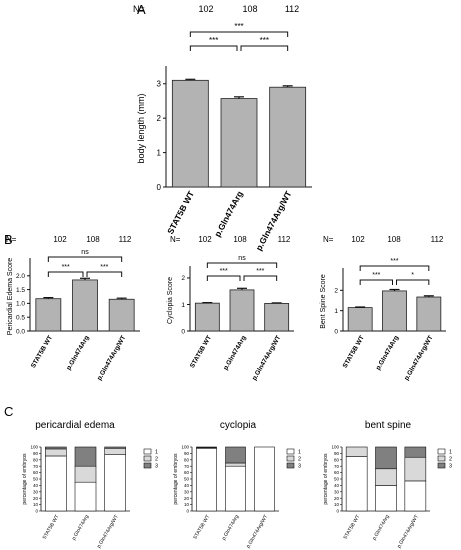 This screenshot has width=461, height=550. Describe the element at coordinates (180, 212) in the screenshot. I see `panel-a-category-label: STAT5B WT` at that location.